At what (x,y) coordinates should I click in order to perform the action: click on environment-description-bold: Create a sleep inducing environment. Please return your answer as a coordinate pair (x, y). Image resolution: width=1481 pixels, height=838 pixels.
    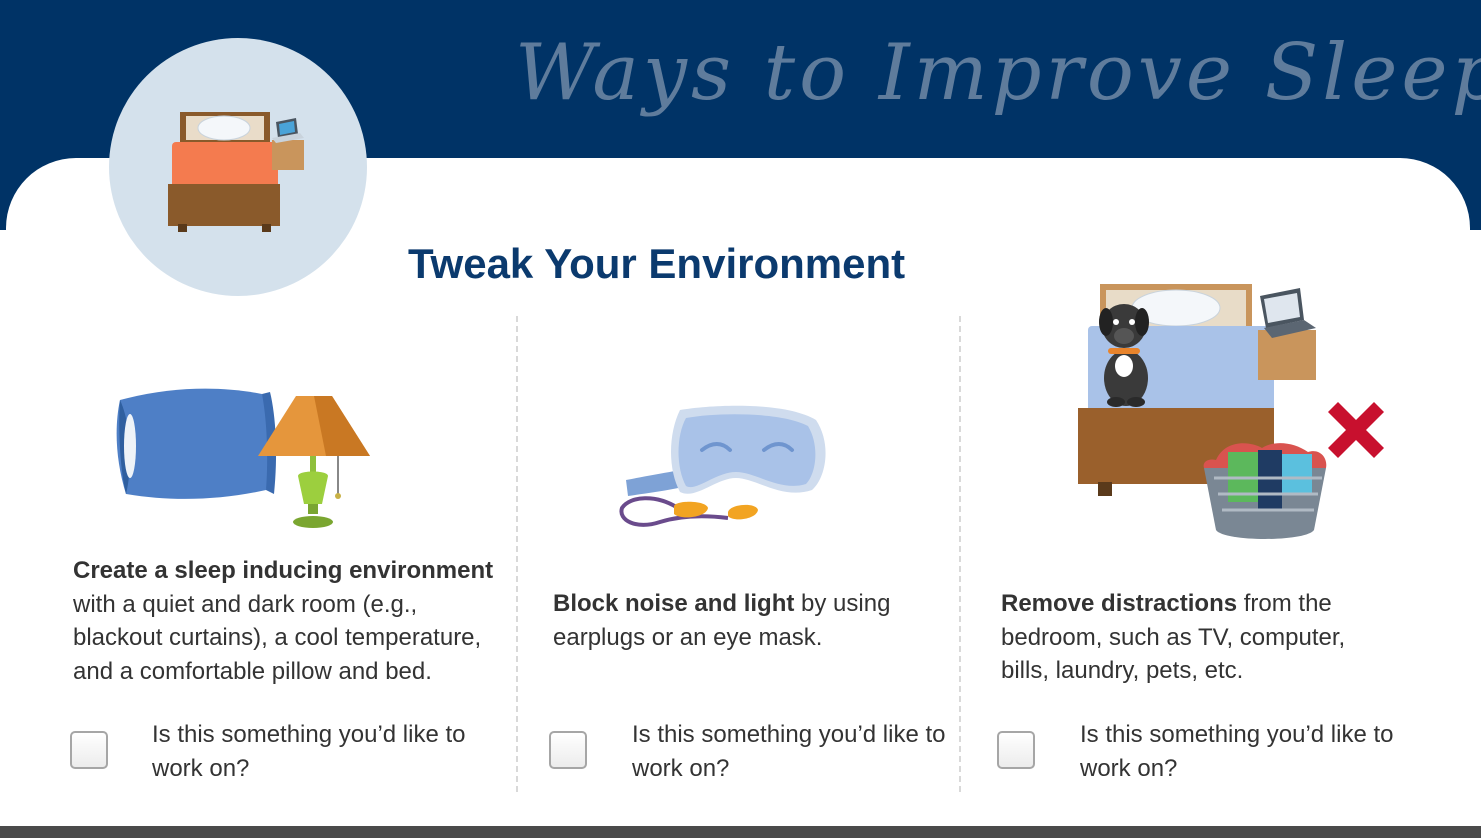
    Looking at the image, I should click on (283, 570).